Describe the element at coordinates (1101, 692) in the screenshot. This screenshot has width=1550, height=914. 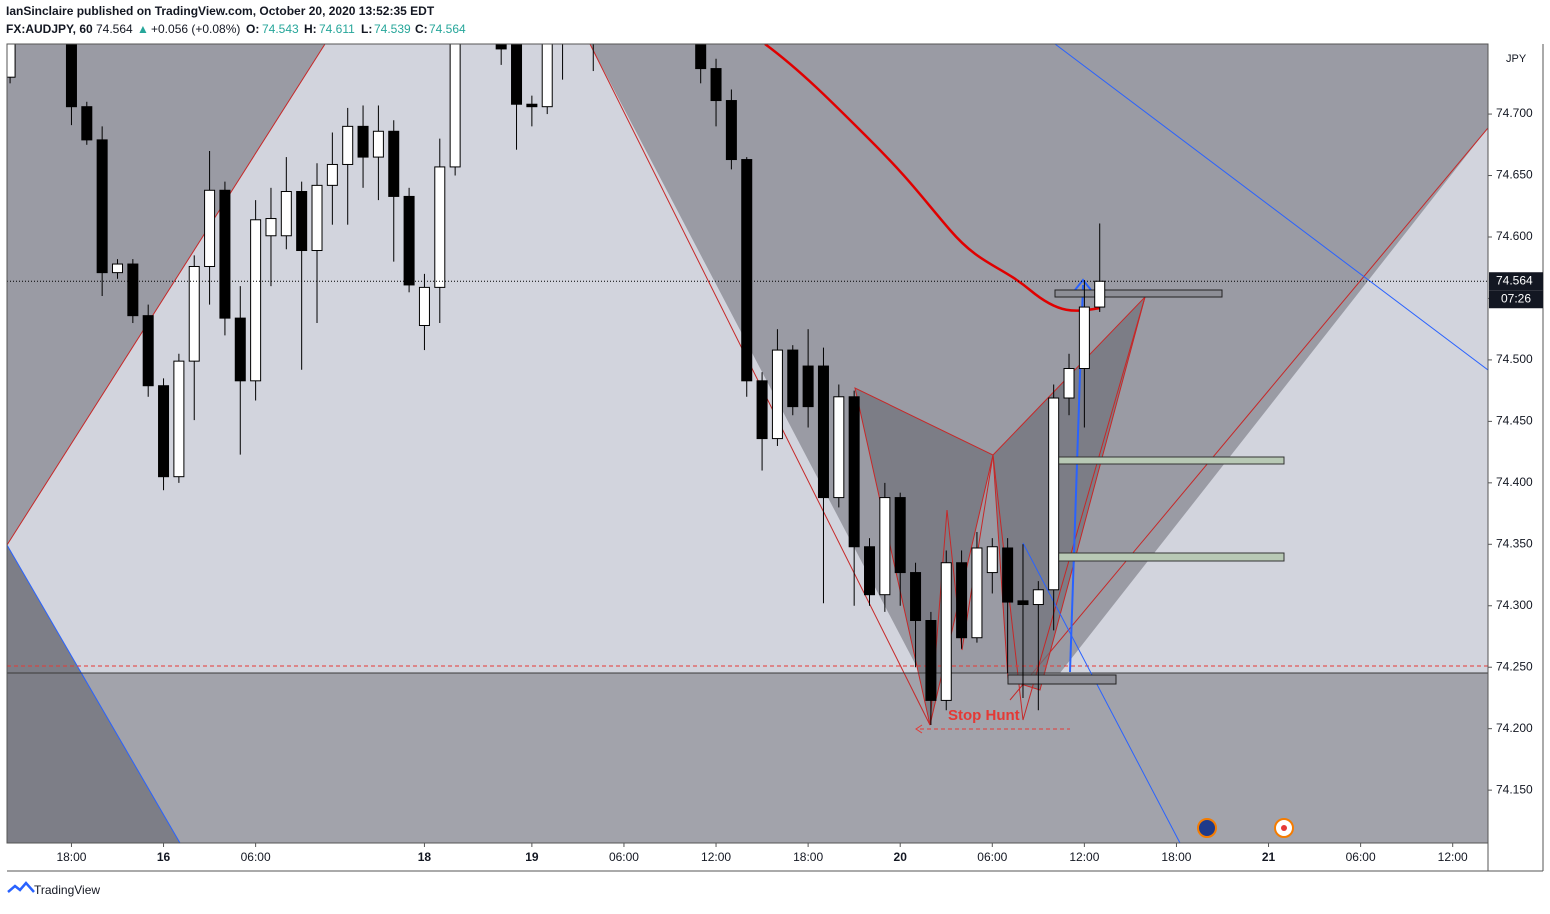
I see `trend-line` at that location.